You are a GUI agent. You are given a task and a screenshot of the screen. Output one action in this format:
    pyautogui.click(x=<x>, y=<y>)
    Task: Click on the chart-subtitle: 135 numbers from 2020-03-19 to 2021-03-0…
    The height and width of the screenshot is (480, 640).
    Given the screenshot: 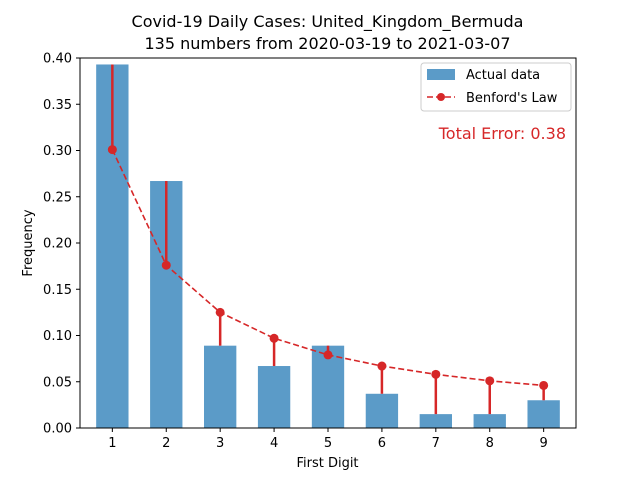 What is the action you would take?
    pyautogui.click(x=327, y=43)
    